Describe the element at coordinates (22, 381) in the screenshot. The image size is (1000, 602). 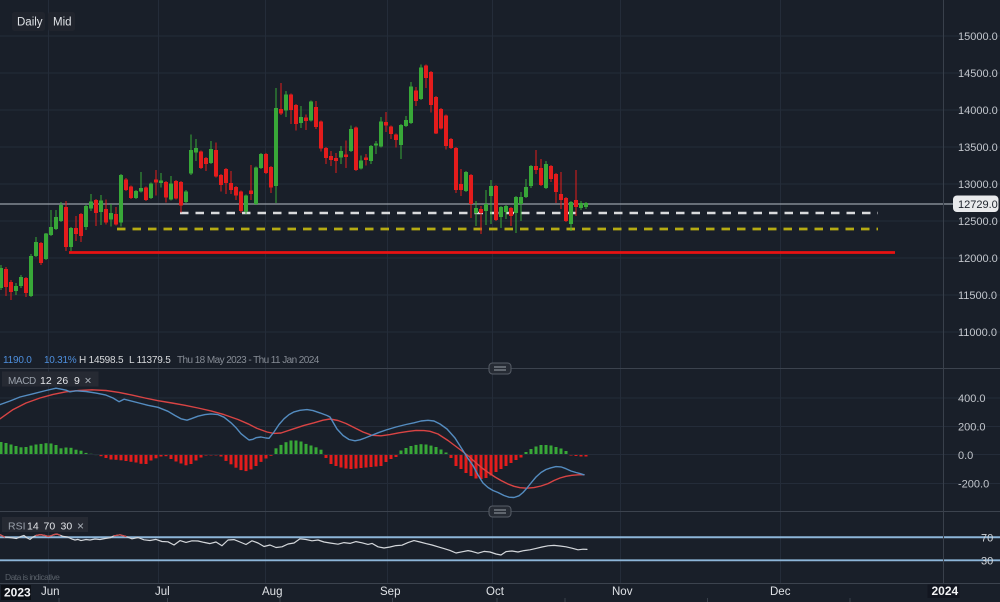
I see `svg-text: MACD` at that location.